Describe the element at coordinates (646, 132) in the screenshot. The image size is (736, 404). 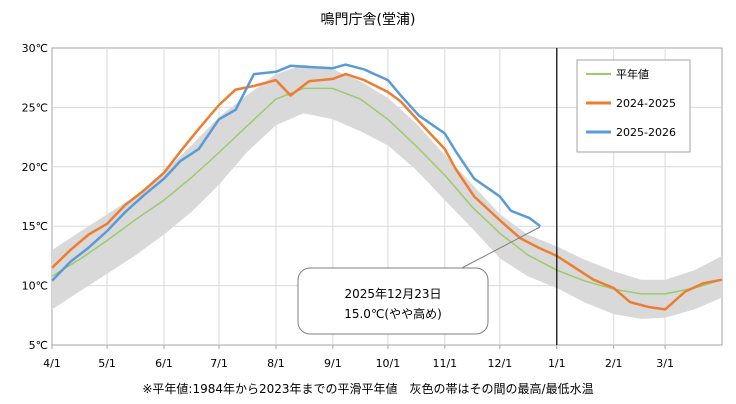
I see `legend-label-2025-2026: 2025-2026` at that location.